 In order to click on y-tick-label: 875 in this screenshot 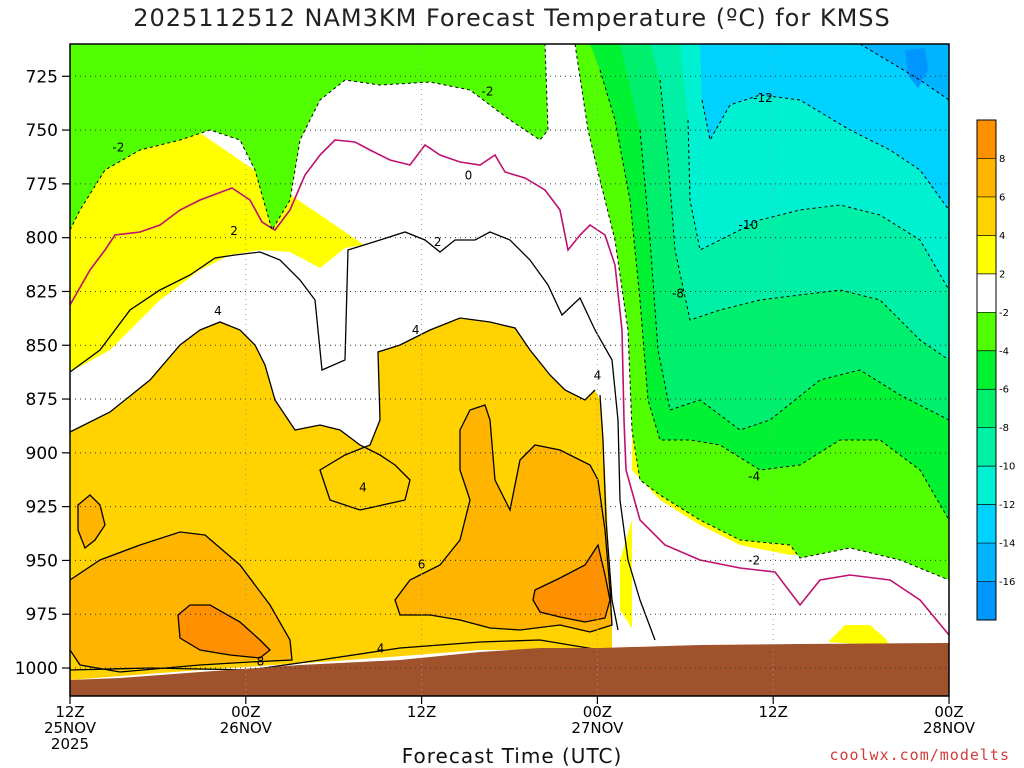, I will do `click(42, 400)`.